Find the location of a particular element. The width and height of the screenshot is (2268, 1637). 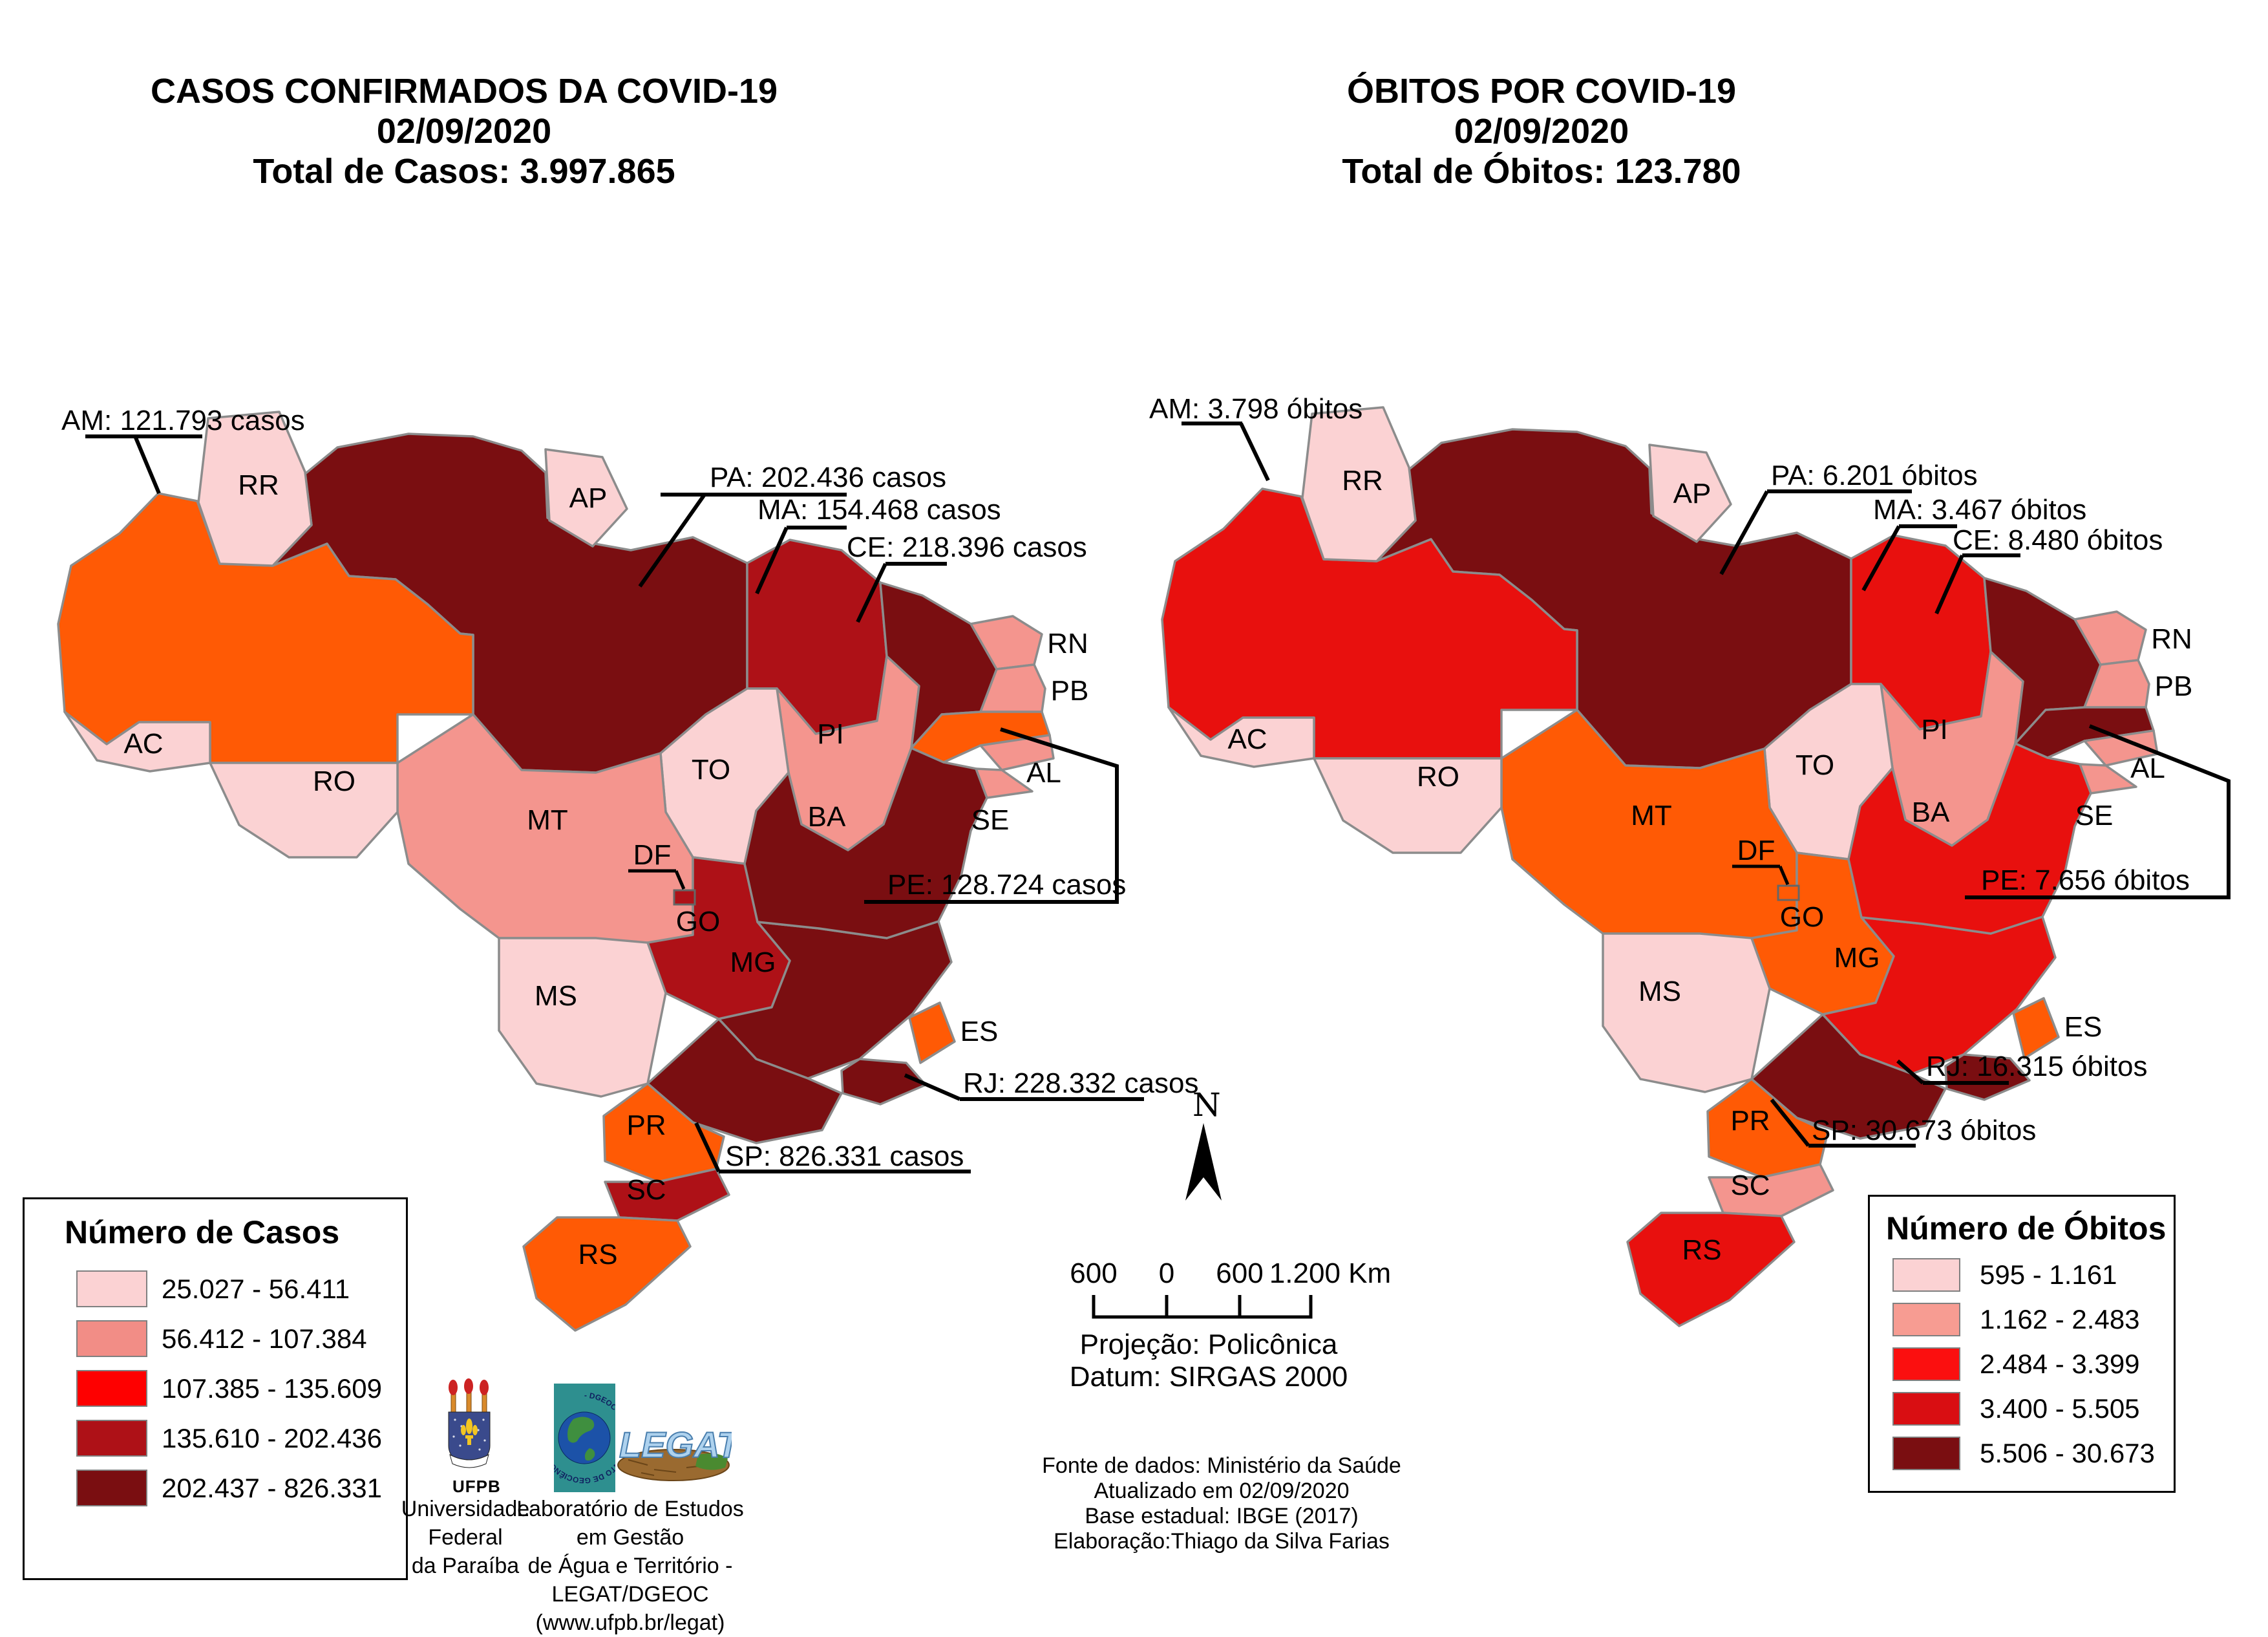

credit-base: Base estadual: IBGE (2017) is located at coordinates (1222, 1516).